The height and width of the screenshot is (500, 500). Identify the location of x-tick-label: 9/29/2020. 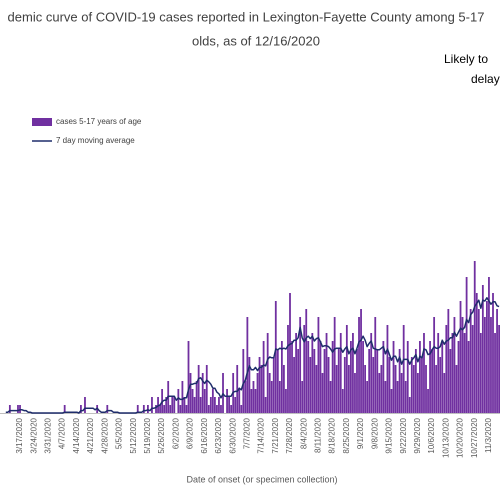
(417, 435).